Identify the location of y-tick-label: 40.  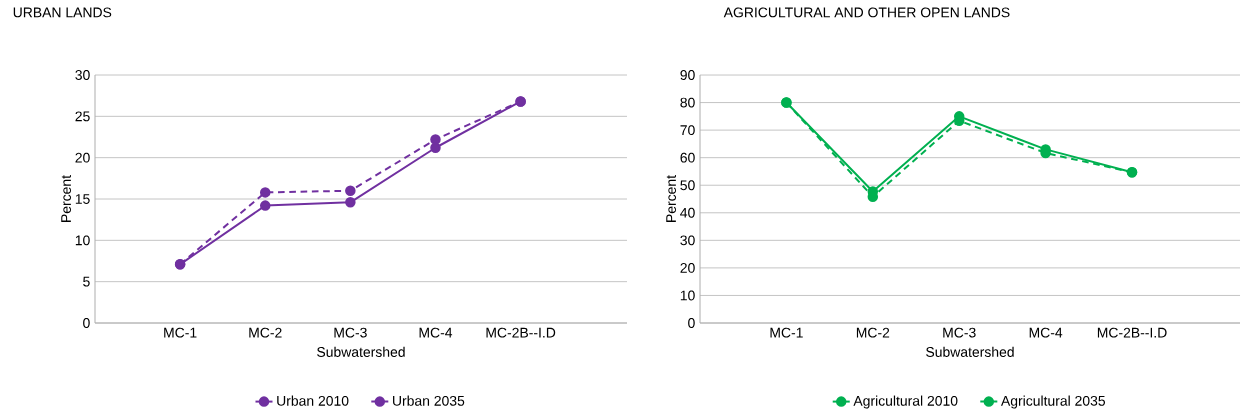
(687, 212).